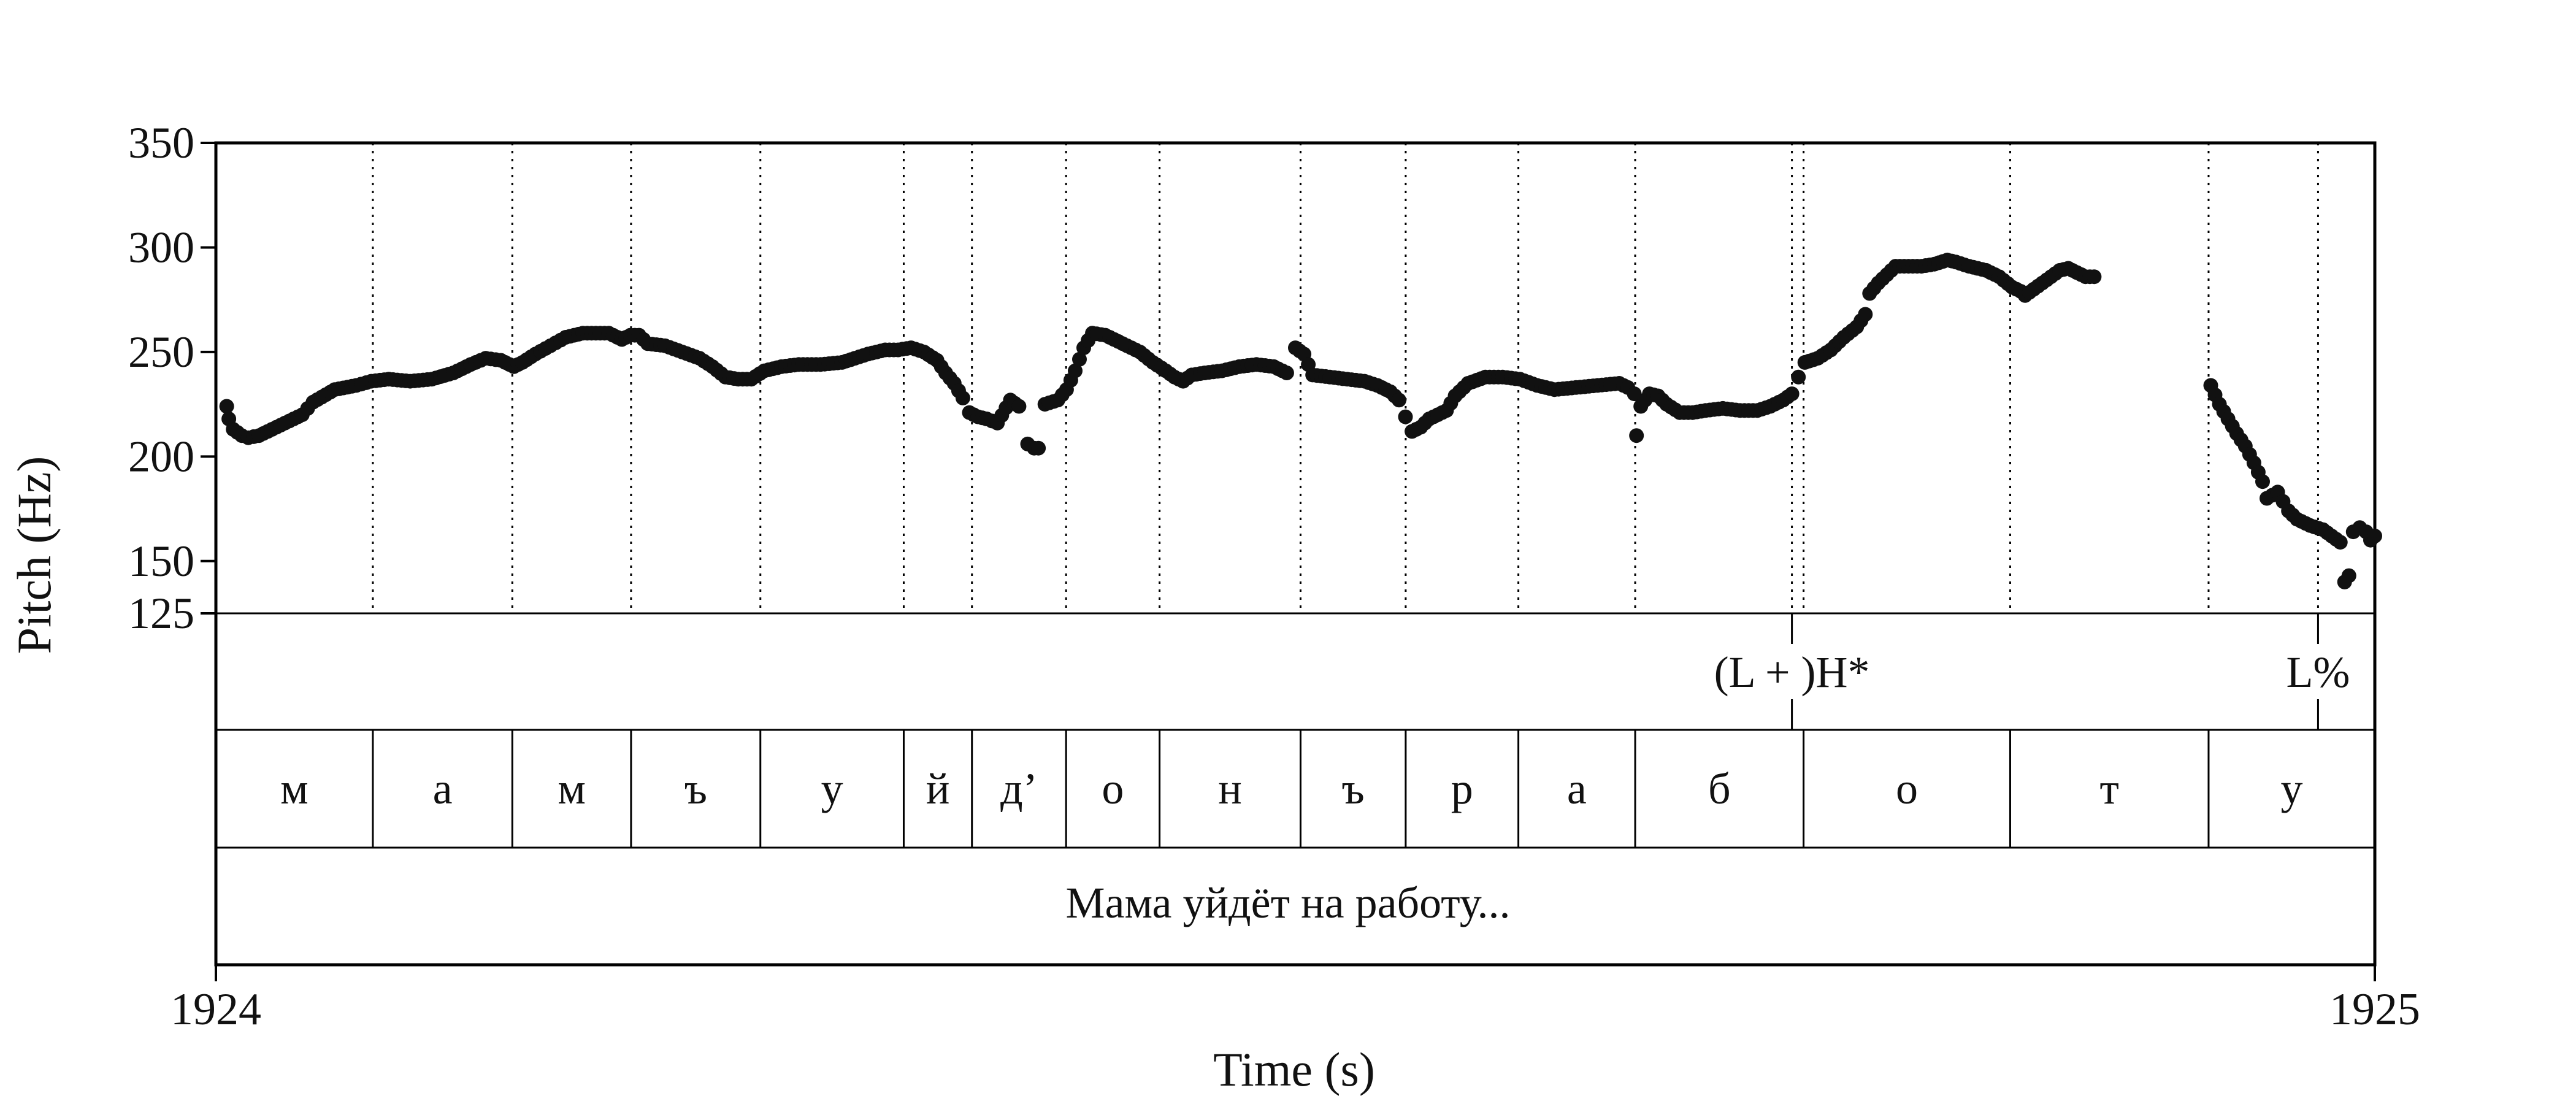 Image resolution: width=2576 pixels, height=1104 pixels. What do you see at coordinates (938, 788) in the screenshot?
I see `segment-label: й` at bounding box center [938, 788].